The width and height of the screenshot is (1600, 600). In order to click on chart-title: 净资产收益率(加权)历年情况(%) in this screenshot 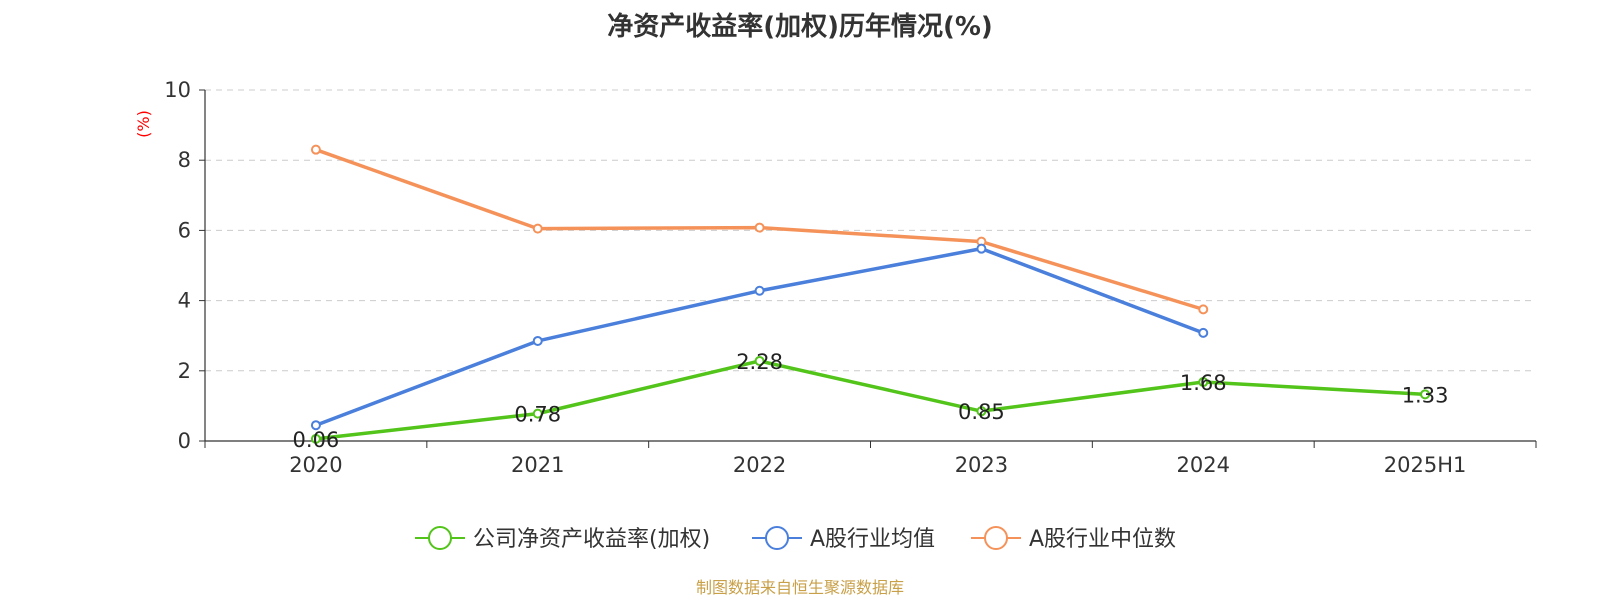, I will do `click(800, 27)`.